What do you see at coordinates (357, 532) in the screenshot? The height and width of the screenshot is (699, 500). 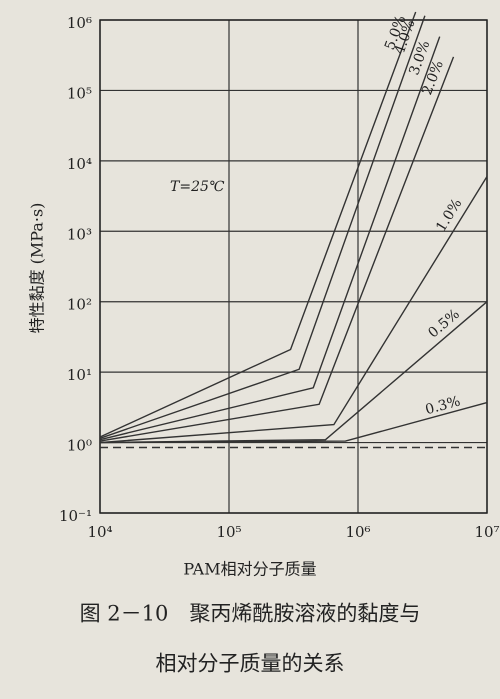 I see `x-tick-label: 10⁶` at bounding box center [357, 532].